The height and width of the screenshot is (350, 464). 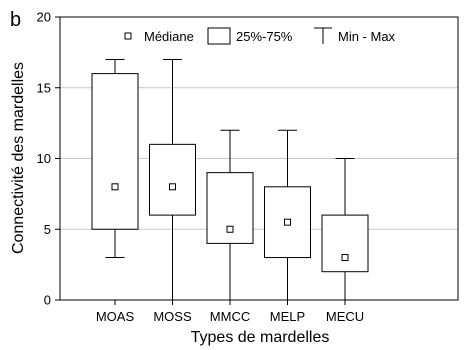 What do you see at coordinates (18, 158) in the screenshot?
I see `y-axis-title: Connectivité des mardelles` at bounding box center [18, 158].